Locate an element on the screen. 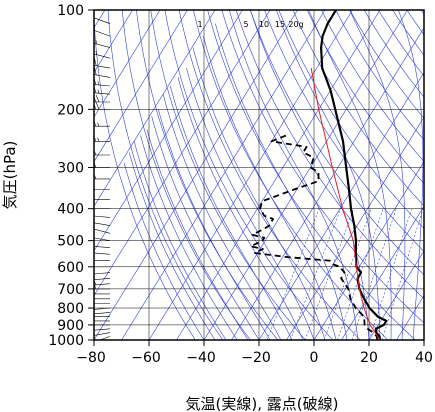  mixing-ratio-label: 20g is located at coordinates (295, 24).